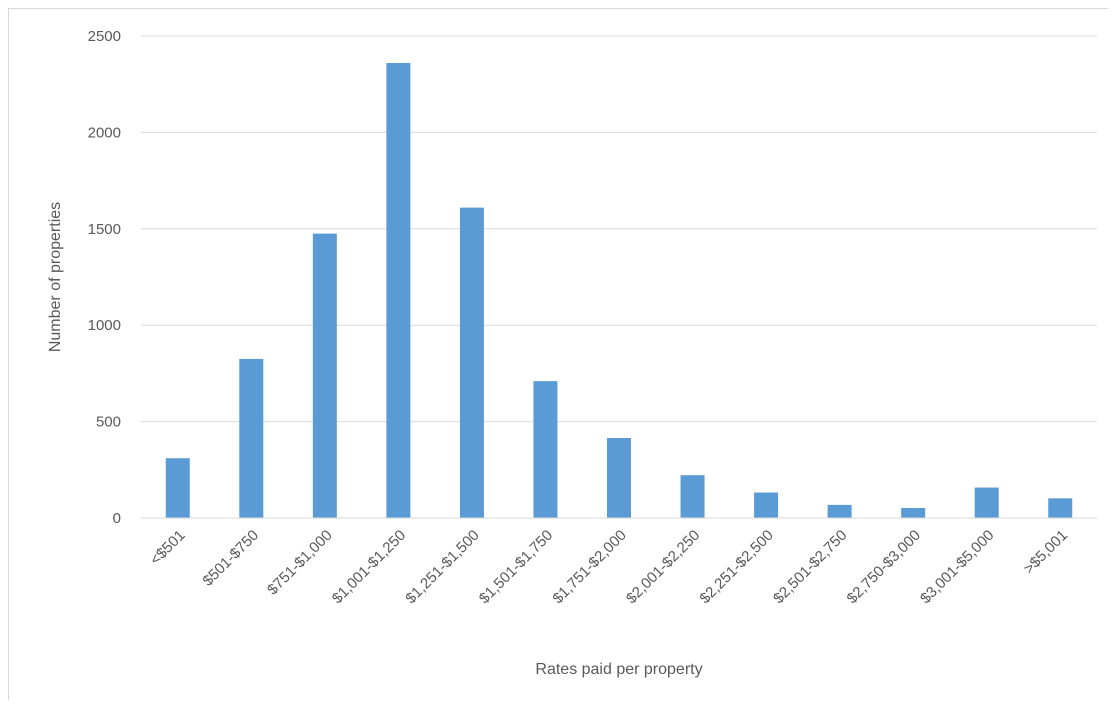  I want to click on x-tick-label: $1,001-$1,250, so click(369, 567).